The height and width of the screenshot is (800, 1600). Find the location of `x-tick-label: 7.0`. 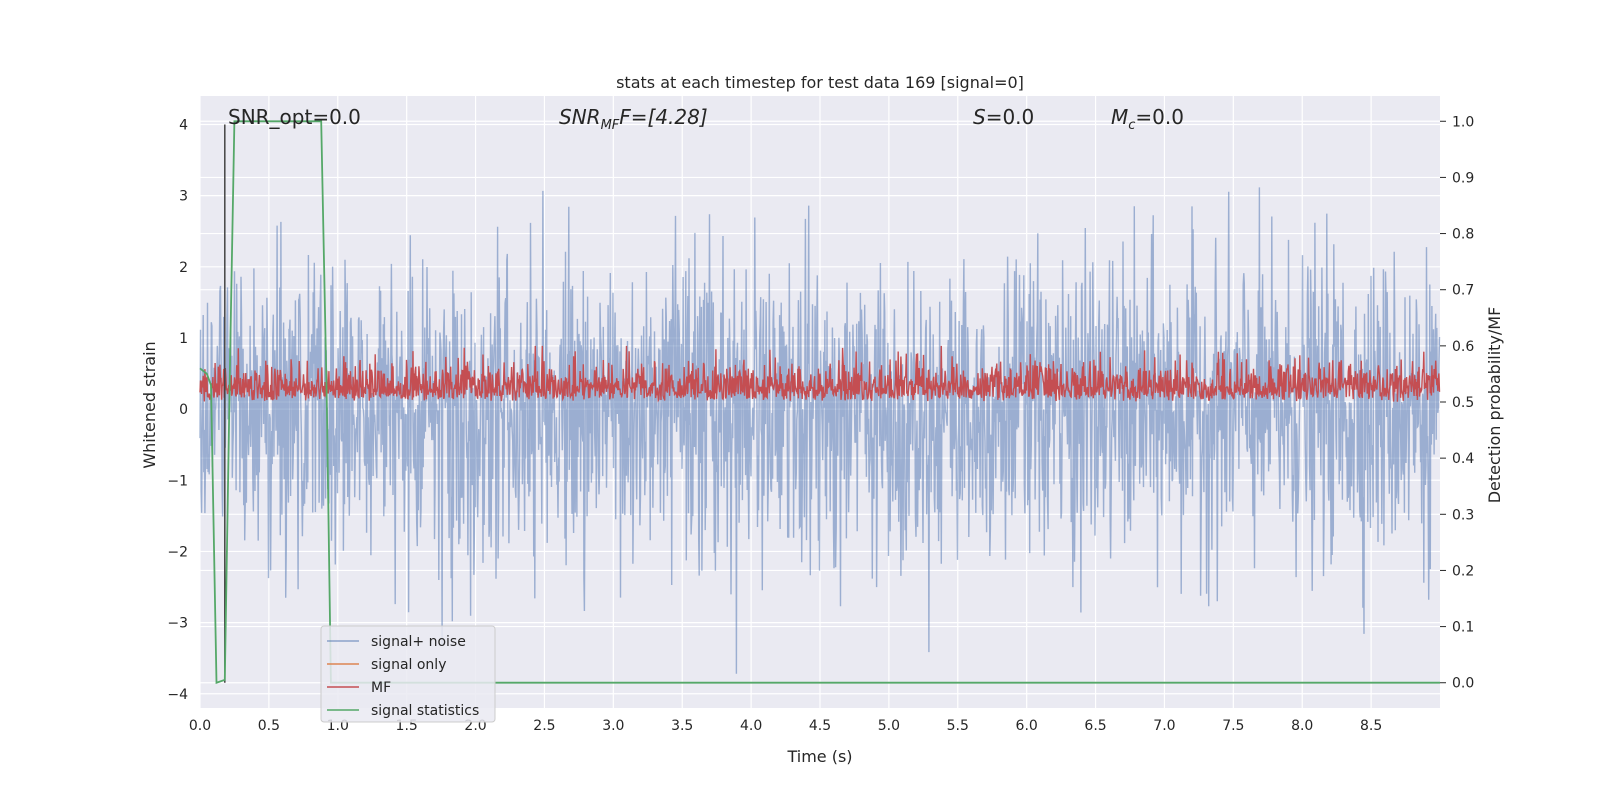

x-tick-label: 7.0 is located at coordinates (1164, 726).